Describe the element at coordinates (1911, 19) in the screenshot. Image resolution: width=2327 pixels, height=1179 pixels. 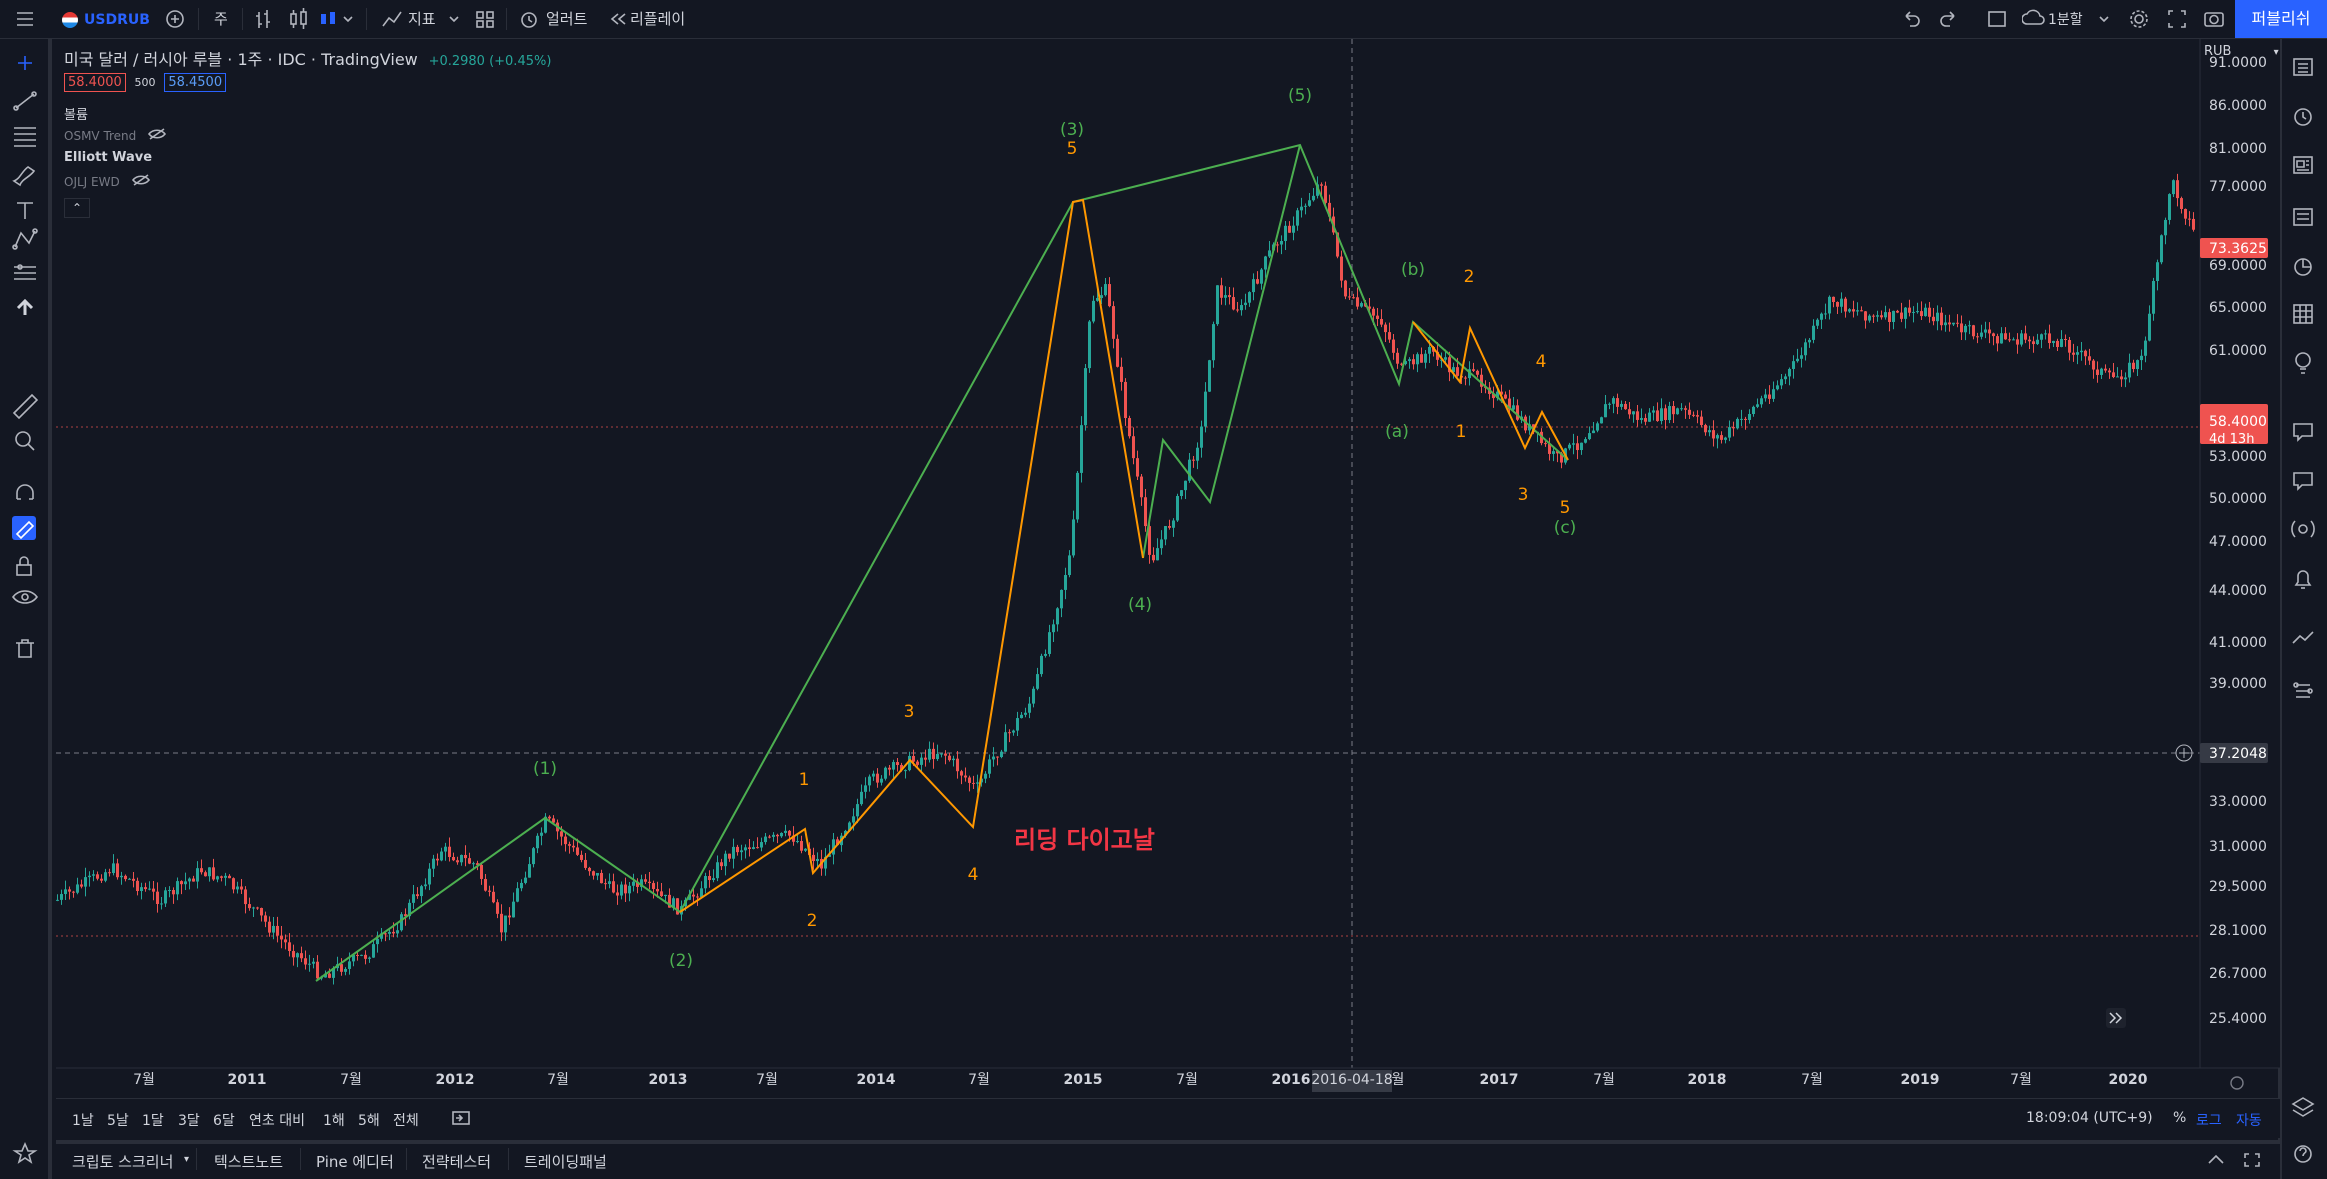
I see `undo-icon` at that location.